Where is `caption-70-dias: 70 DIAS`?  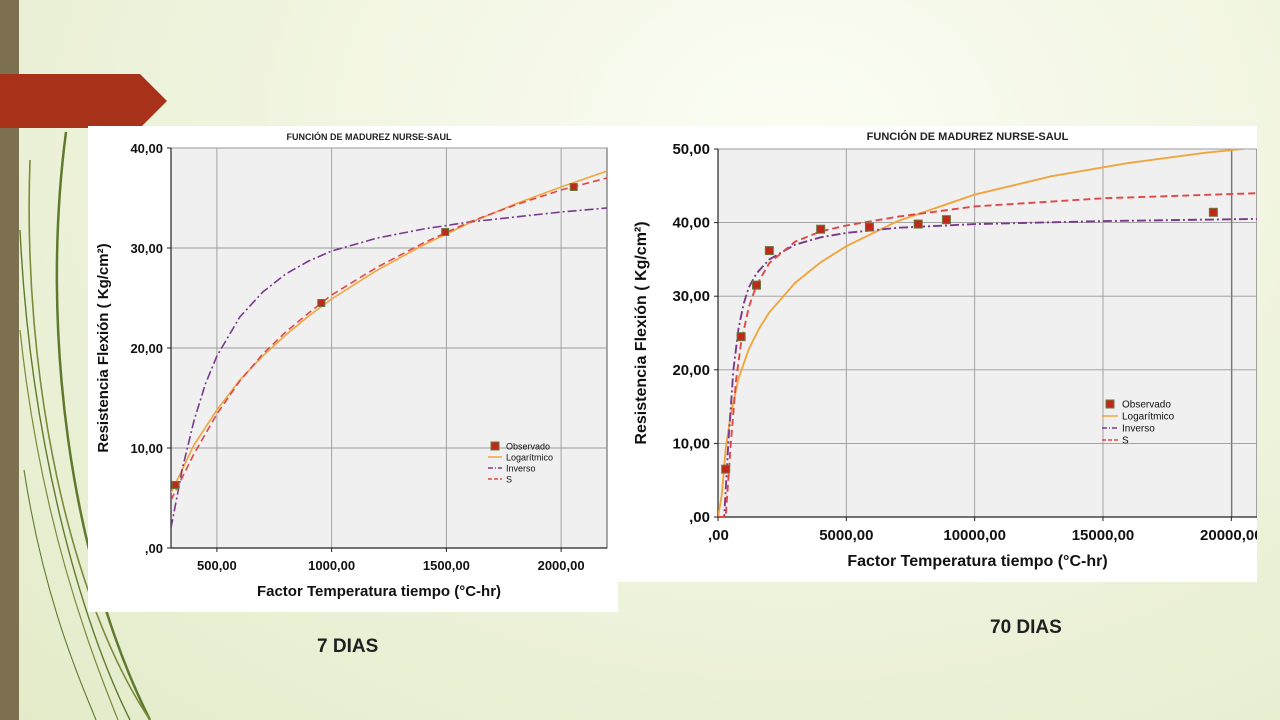 caption-70-dias: 70 DIAS is located at coordinates (1026, 627).